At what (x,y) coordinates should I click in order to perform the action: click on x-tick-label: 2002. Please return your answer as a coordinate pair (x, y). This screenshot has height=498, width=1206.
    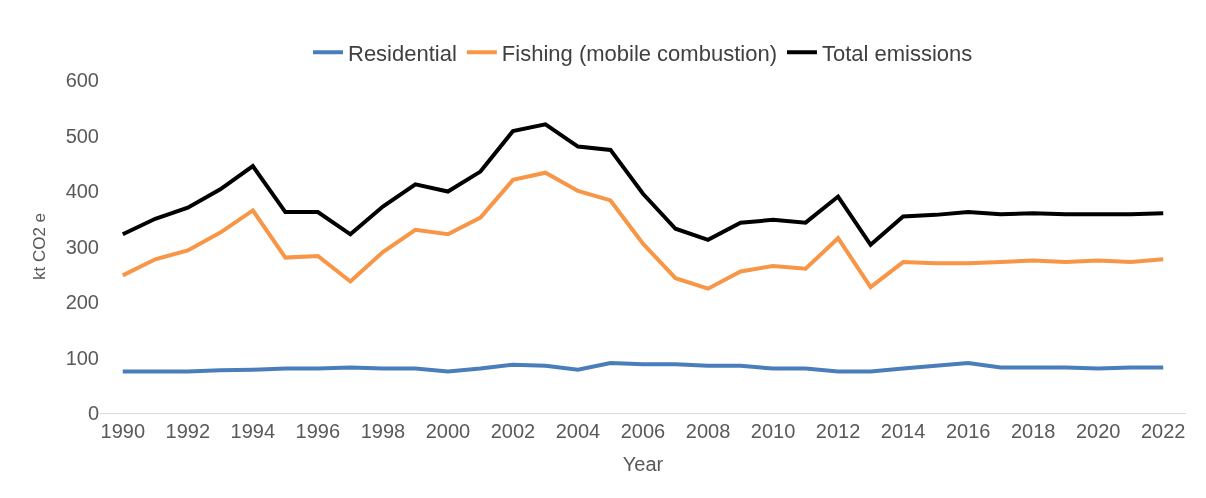
    Looking at the image, I should click on (513, 431).